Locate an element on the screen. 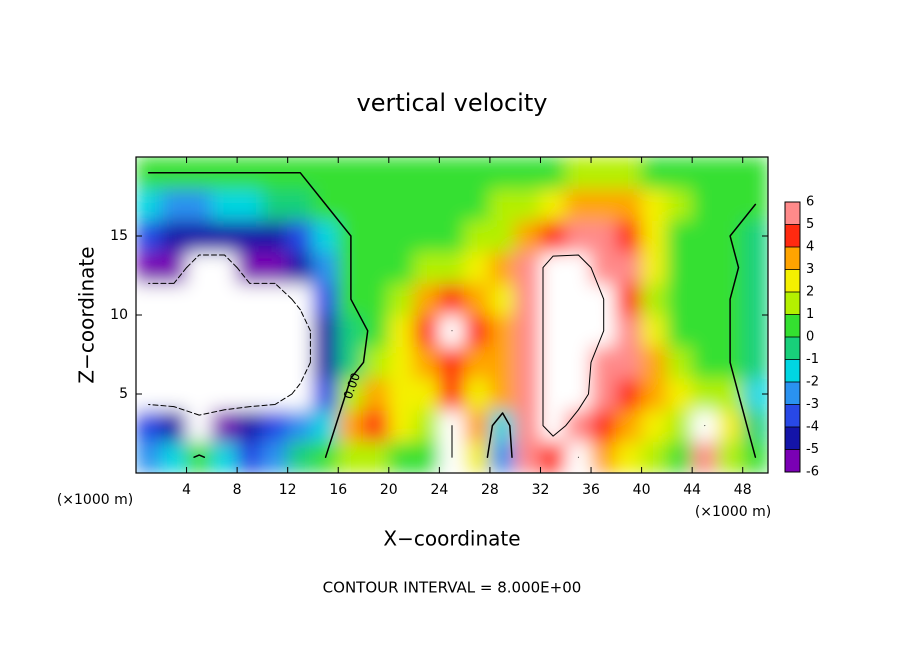 The height and width of the screenshot is (654, 904). y-axis-label: Z−coordinate is located at coordinates (87, 314).